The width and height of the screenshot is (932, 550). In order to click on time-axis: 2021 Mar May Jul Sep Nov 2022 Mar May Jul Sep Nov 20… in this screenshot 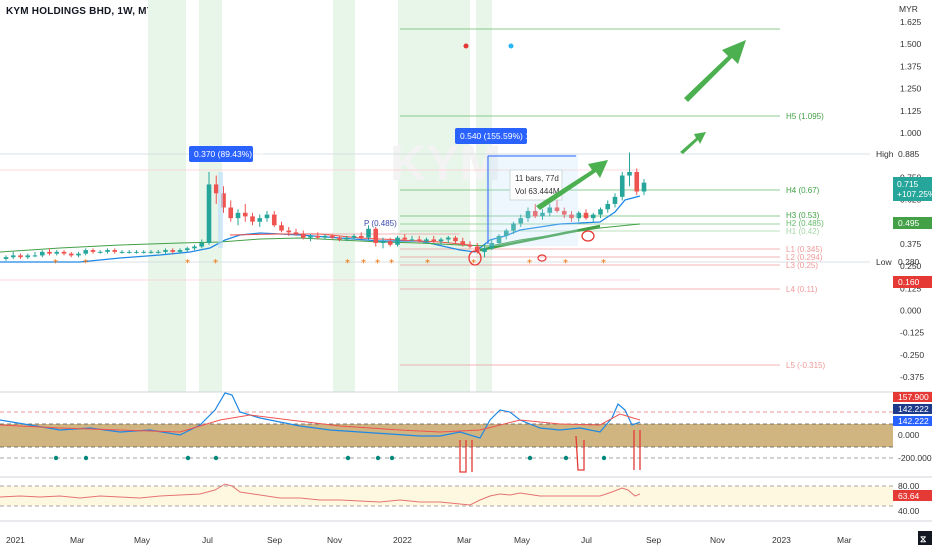, I will do `click(429, 540)`.